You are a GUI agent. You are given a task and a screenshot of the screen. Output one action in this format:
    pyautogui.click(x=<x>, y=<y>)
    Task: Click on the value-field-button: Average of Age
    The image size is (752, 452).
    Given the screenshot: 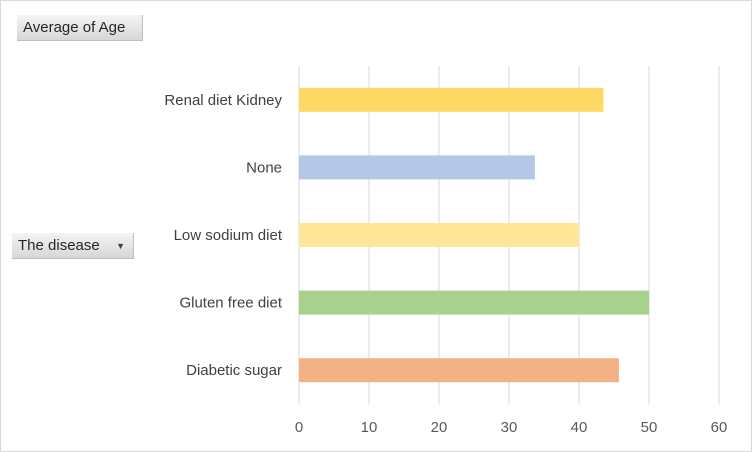 What is the action you would take?
    pyautogui.click(x=80, y=28)
    